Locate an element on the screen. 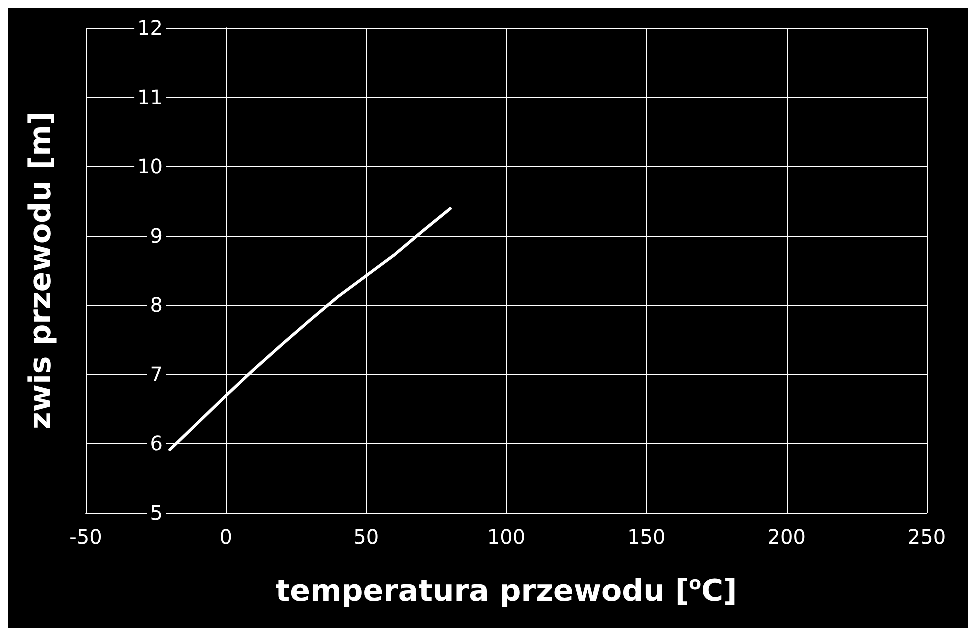 This screenshot has width=976, height=636. y-tick-label: 5 is located at coordinates (156, 513).